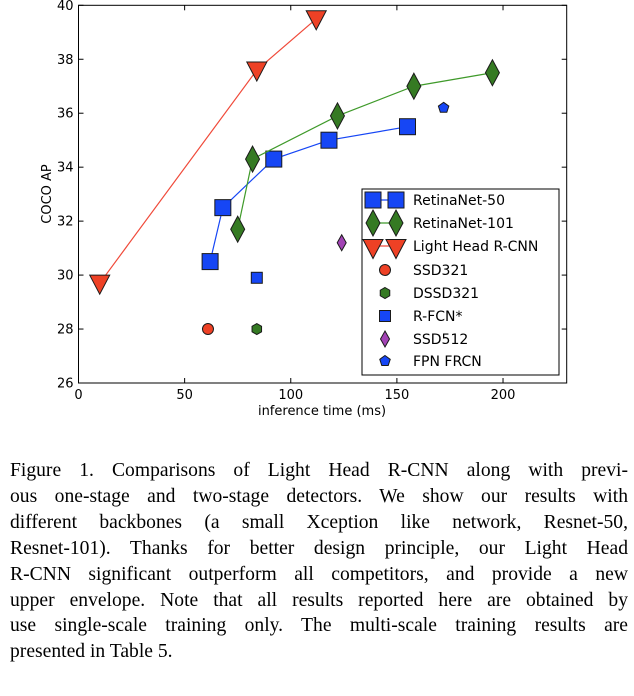  I want to click on x-tick-label: 0, so click(78, 395).